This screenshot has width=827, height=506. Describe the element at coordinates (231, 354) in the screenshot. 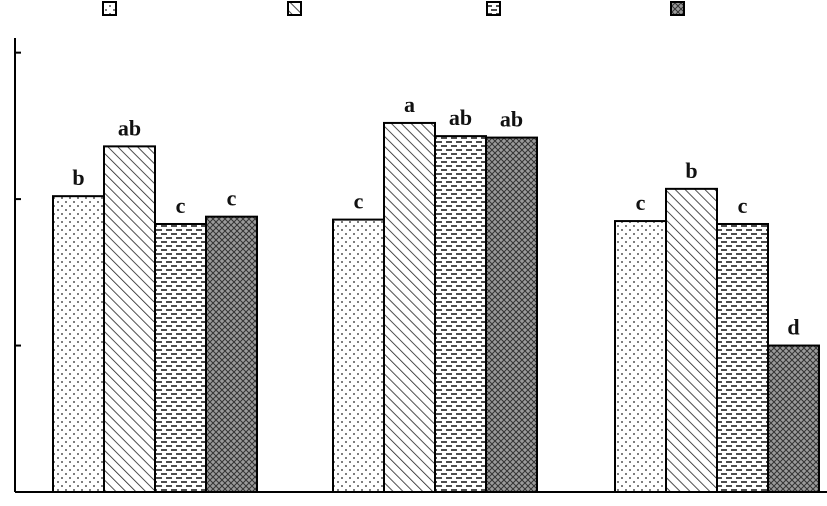

I see `bar-group1-crosshatch` at that location.